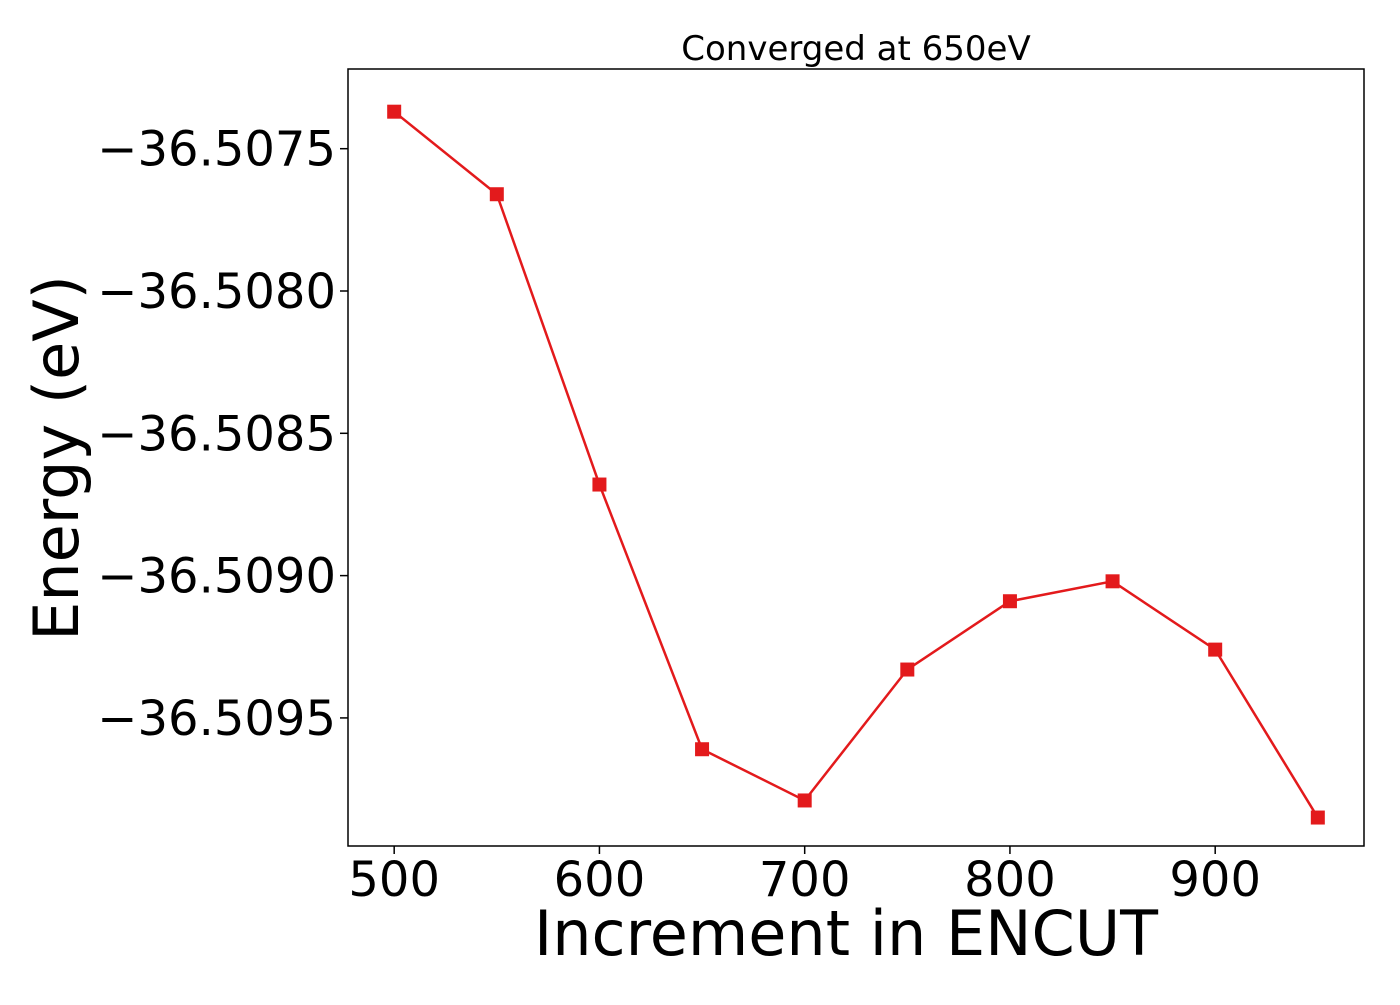 This screenshot has height=1005, width=1400. What do you see at coordinates (216, 434) in the screenshot?
I see `y-tick-label: −36.5085` at bounding box center [216, 434].